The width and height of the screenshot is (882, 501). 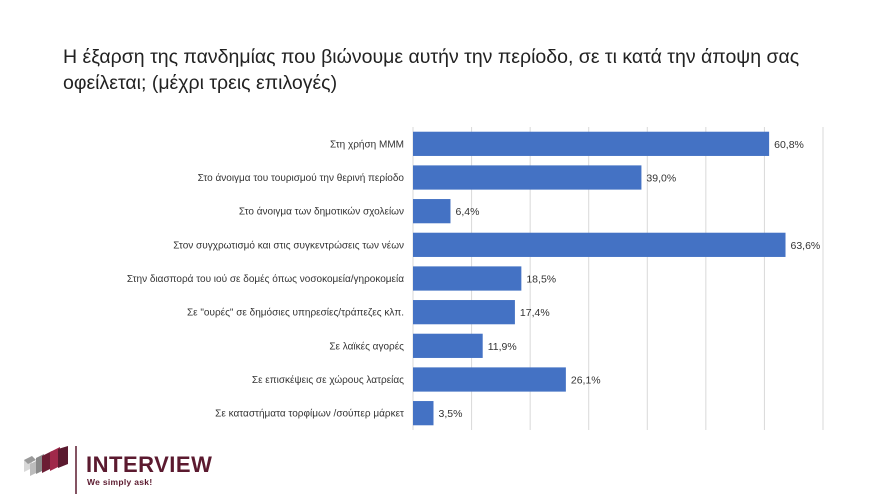 What do you see at coordinates (789, 145) in the screenshot?
I see `value-label: 60,8%` at bounding box center [789, 145].